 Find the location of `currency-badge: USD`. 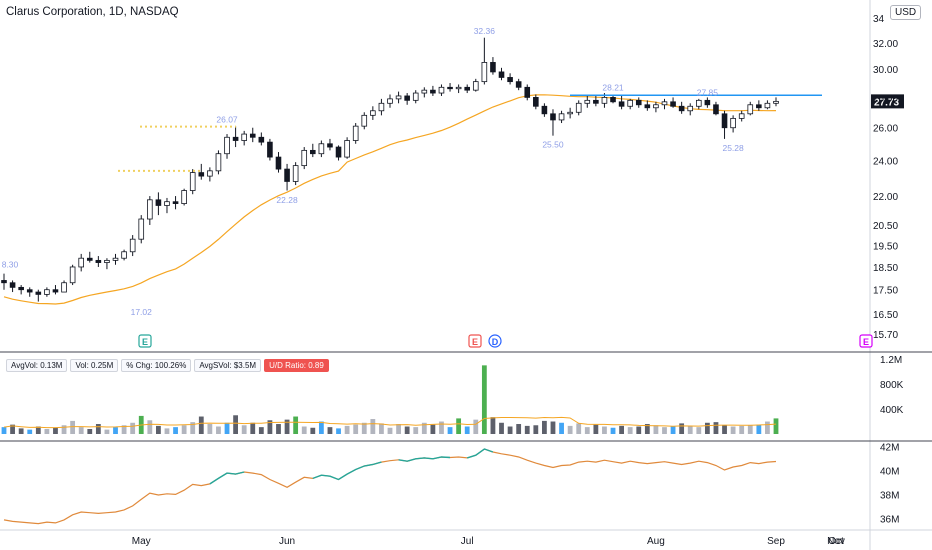

currency-badge: USD is located at coordinates (906, 12).